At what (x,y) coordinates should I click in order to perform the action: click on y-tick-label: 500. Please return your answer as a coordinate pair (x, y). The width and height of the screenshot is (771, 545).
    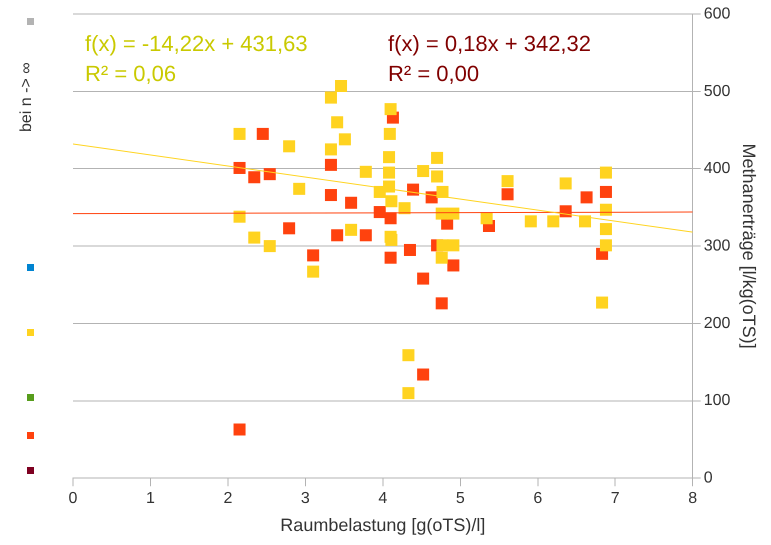
    Looking at the image, I should click on (717, 91).